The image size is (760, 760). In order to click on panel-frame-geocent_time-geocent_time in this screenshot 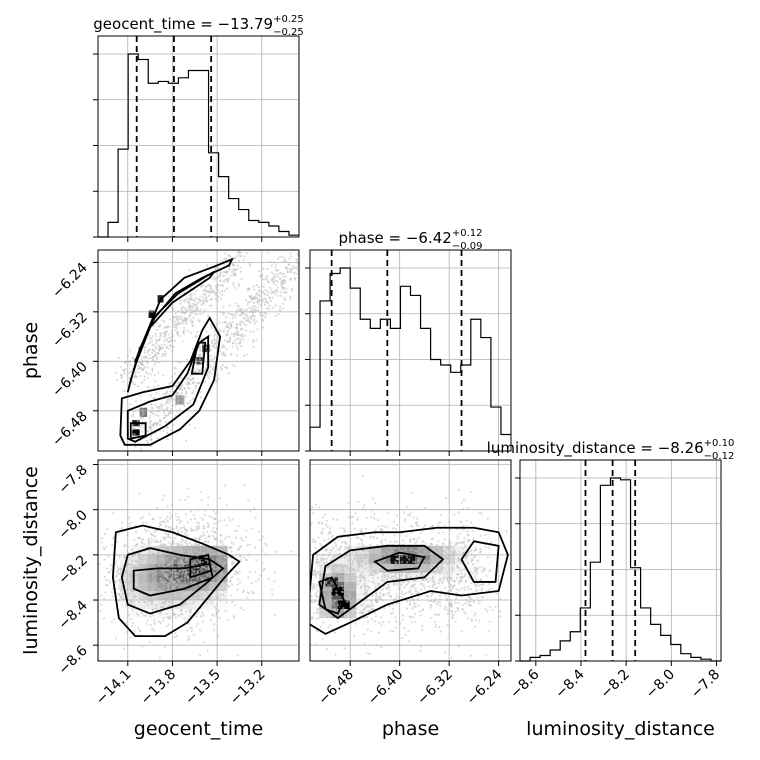, I will do `click(198, 136)`.